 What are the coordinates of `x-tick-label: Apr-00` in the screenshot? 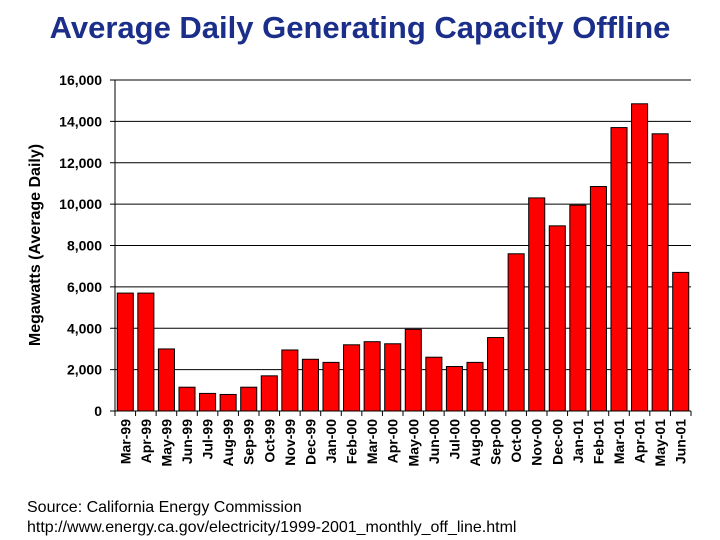 It's located at (393, 441).